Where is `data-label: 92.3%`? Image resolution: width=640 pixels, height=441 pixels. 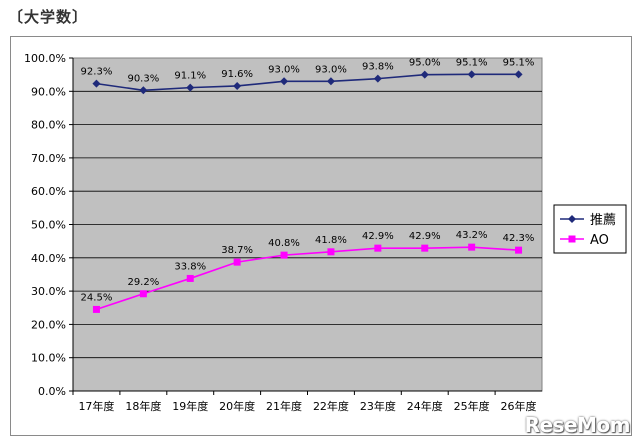
data-label: 92.3% is located at coordinates (97, 72).